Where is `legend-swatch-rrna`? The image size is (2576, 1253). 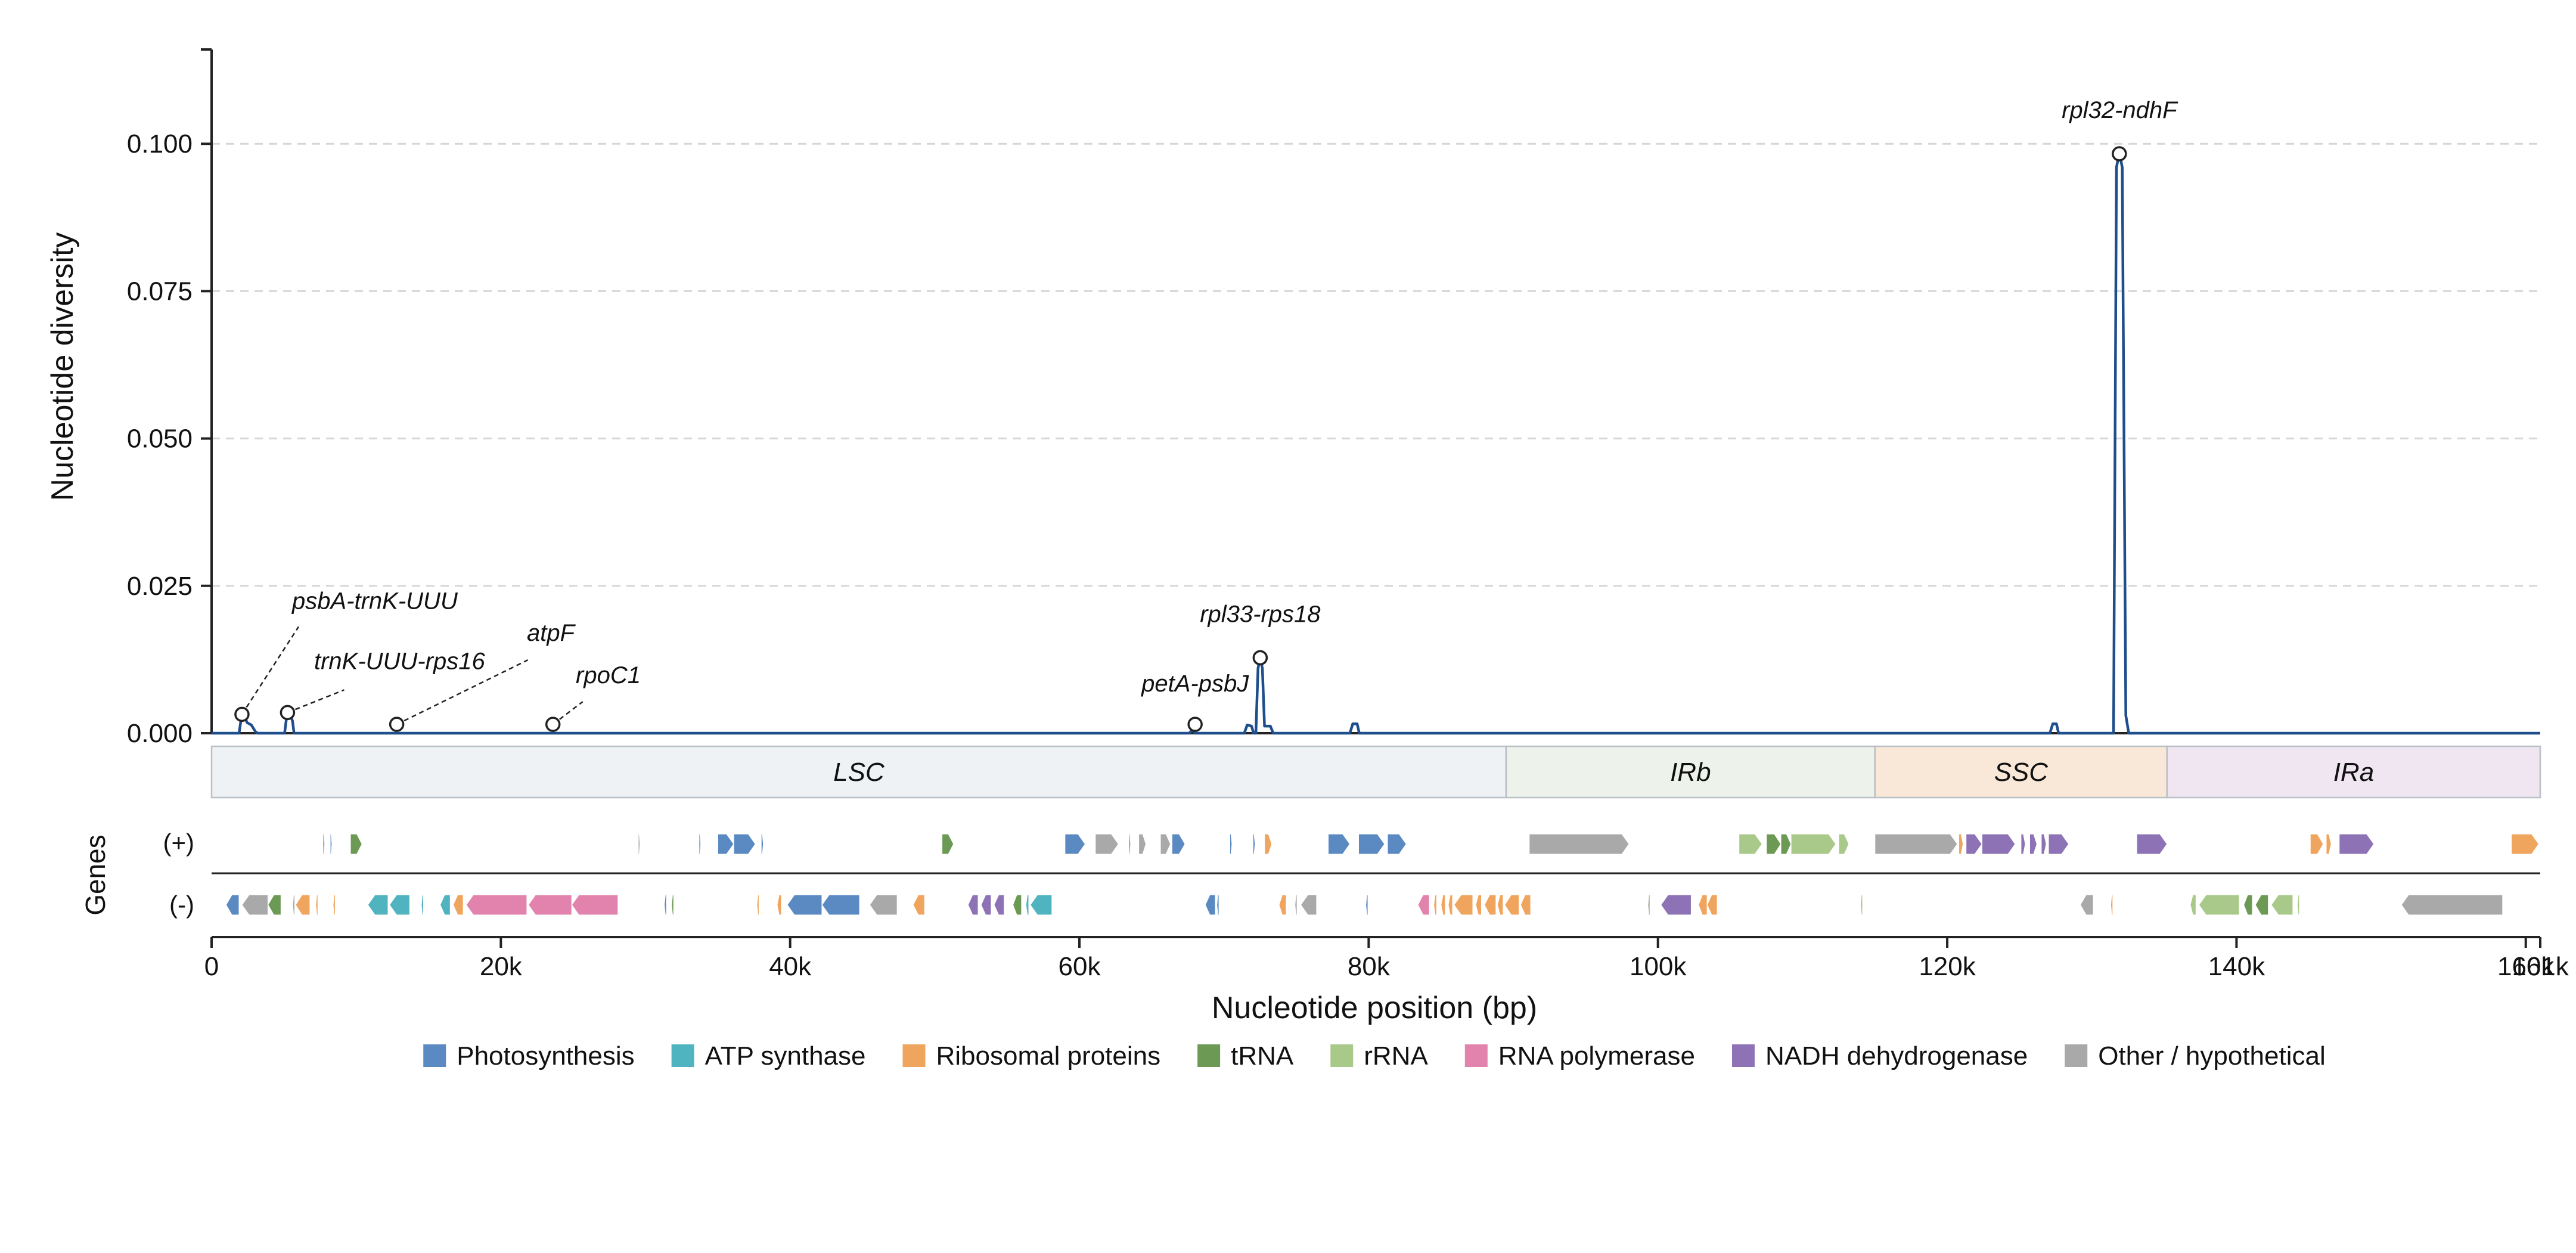 legend-swatch-rrna is located at coordinates (1342, 1055).